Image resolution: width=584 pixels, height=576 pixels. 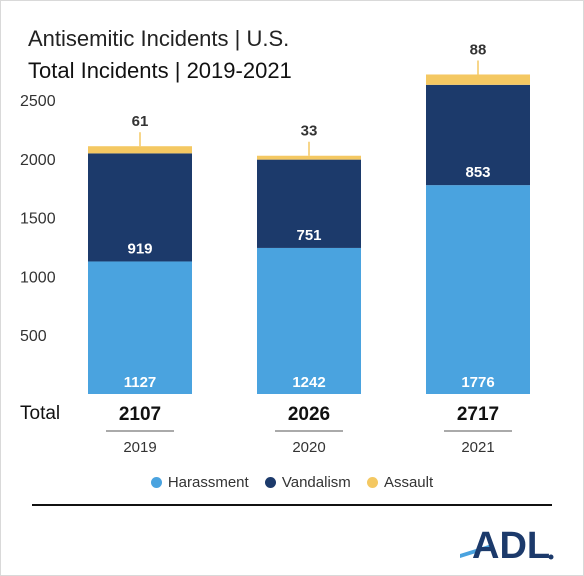 What do you see at coordinates (140, 327) in the screenshot?
I see `bar-harassment-2019` at bounding box center [140, 327].